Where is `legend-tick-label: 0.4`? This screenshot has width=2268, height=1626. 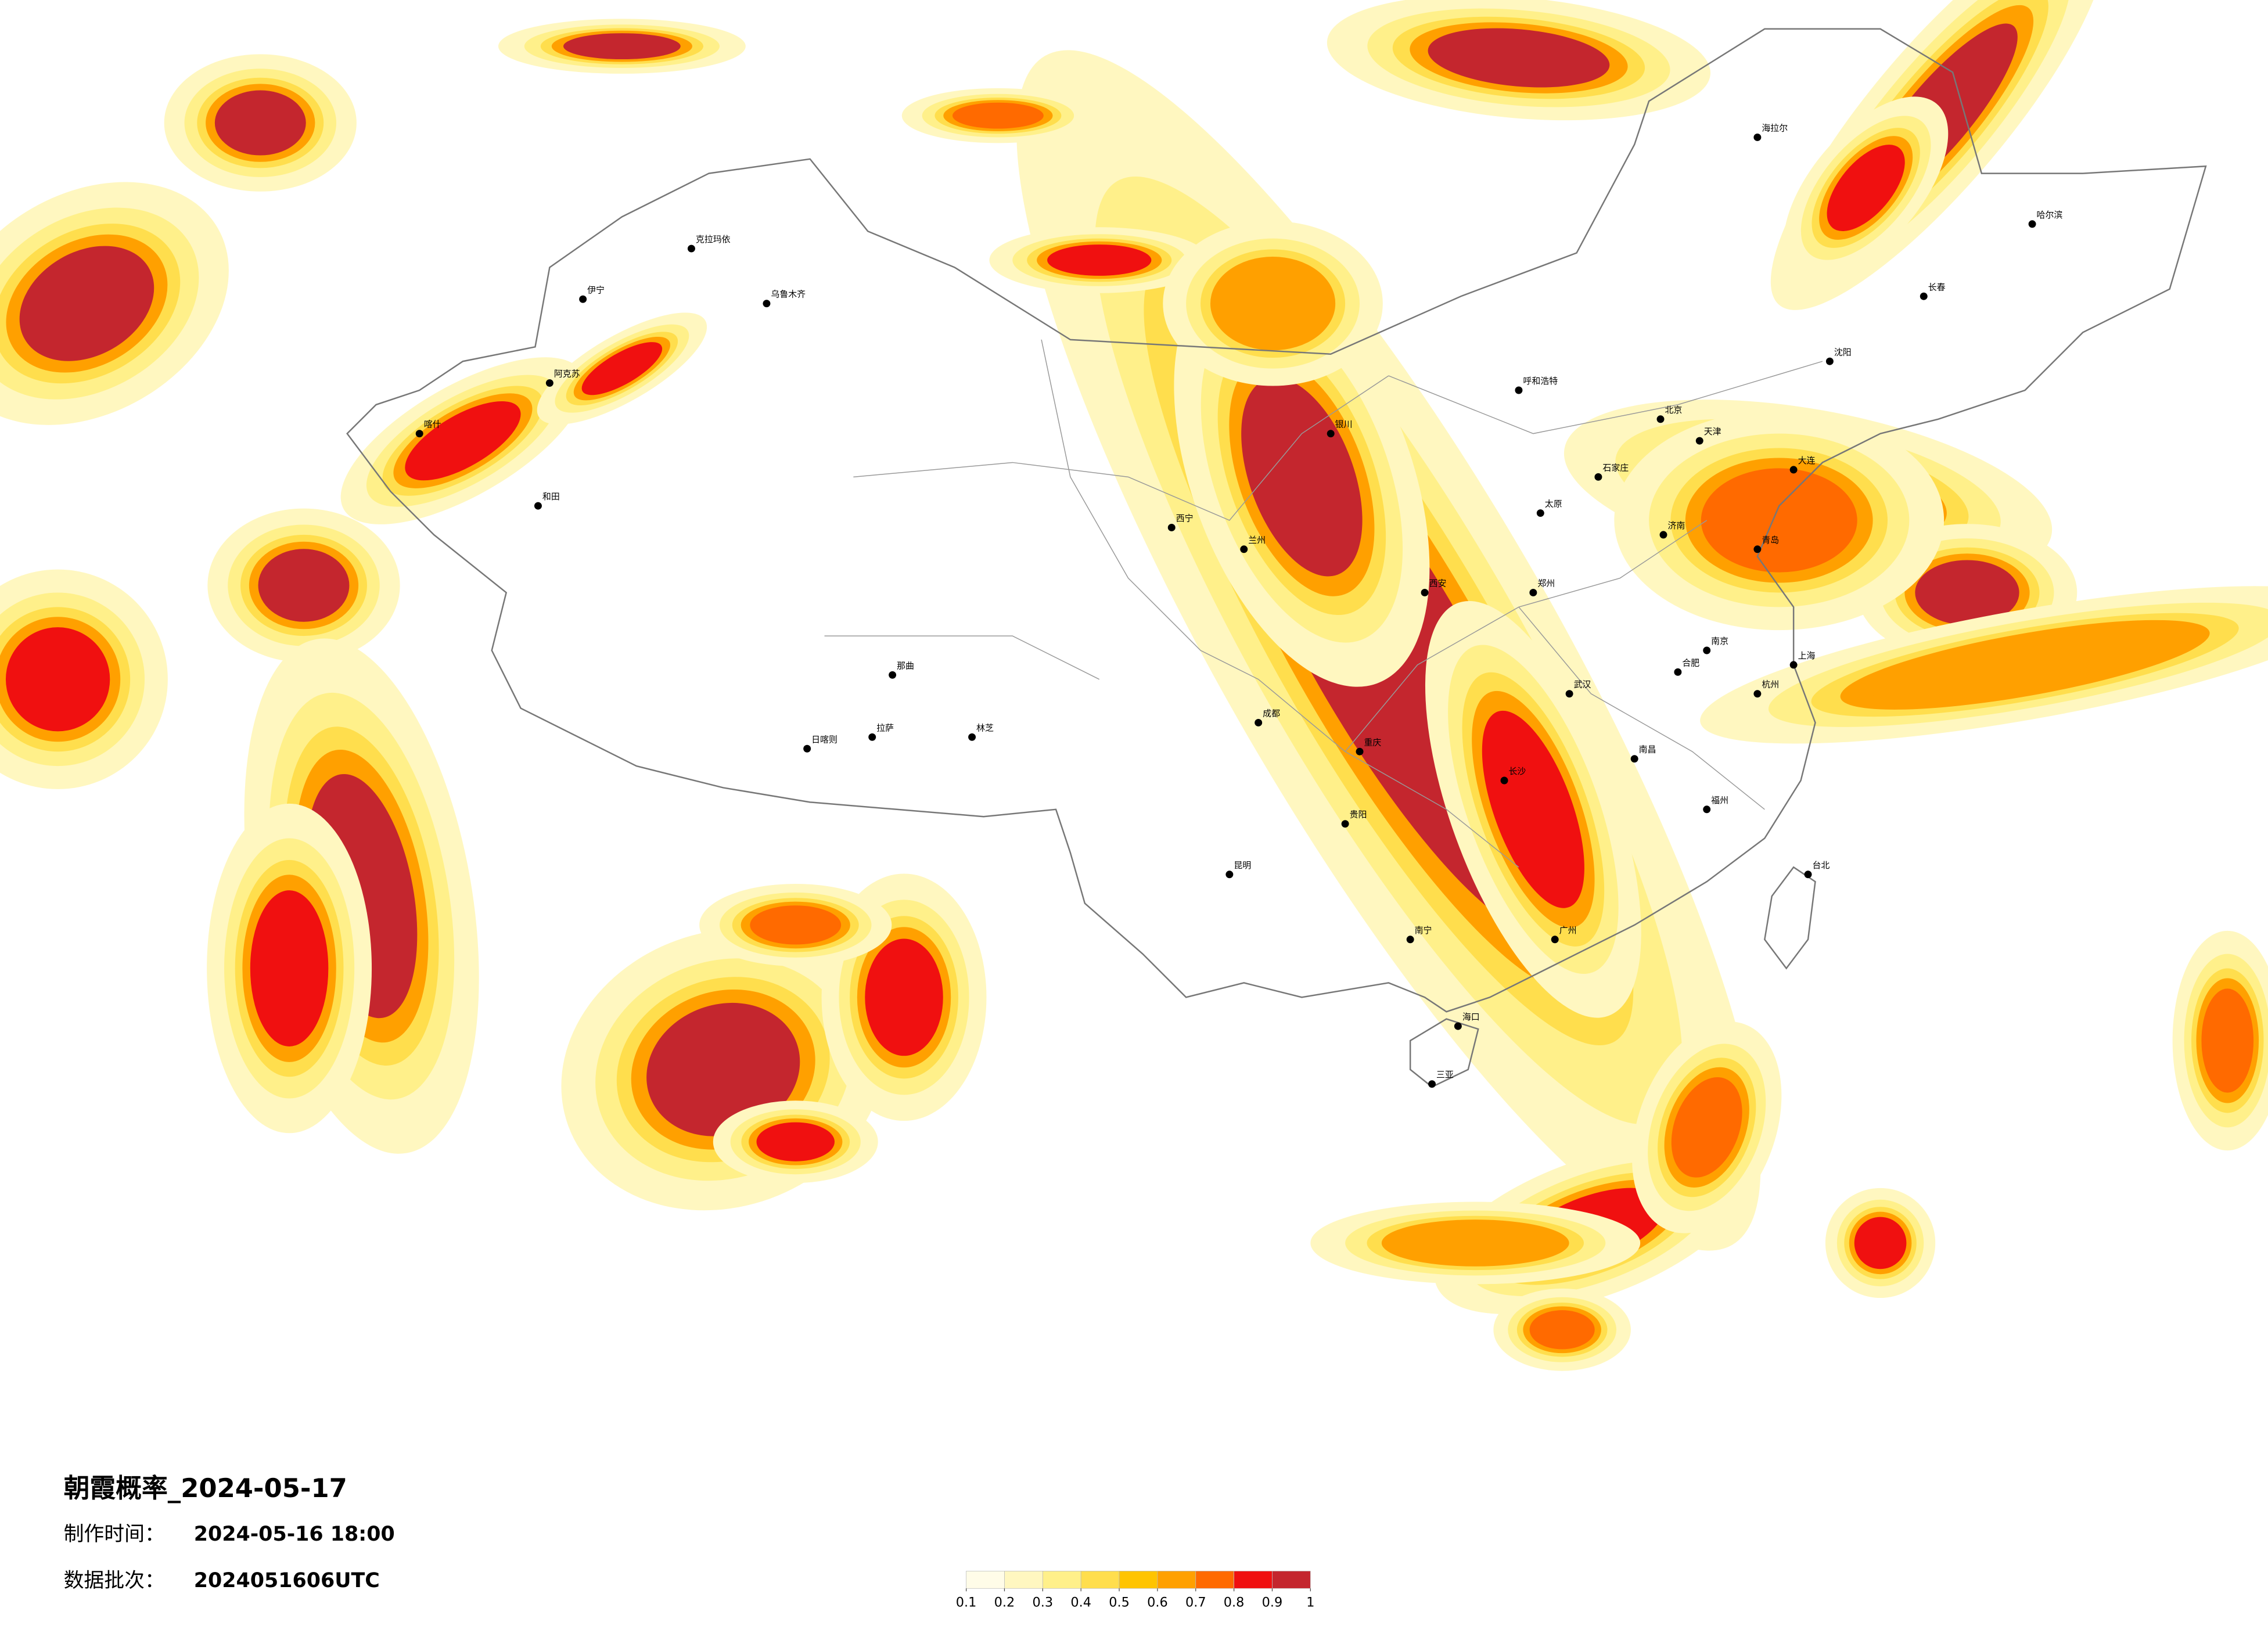 legend-tick-label: 0.4 is located at coordinates (1080, 1602).